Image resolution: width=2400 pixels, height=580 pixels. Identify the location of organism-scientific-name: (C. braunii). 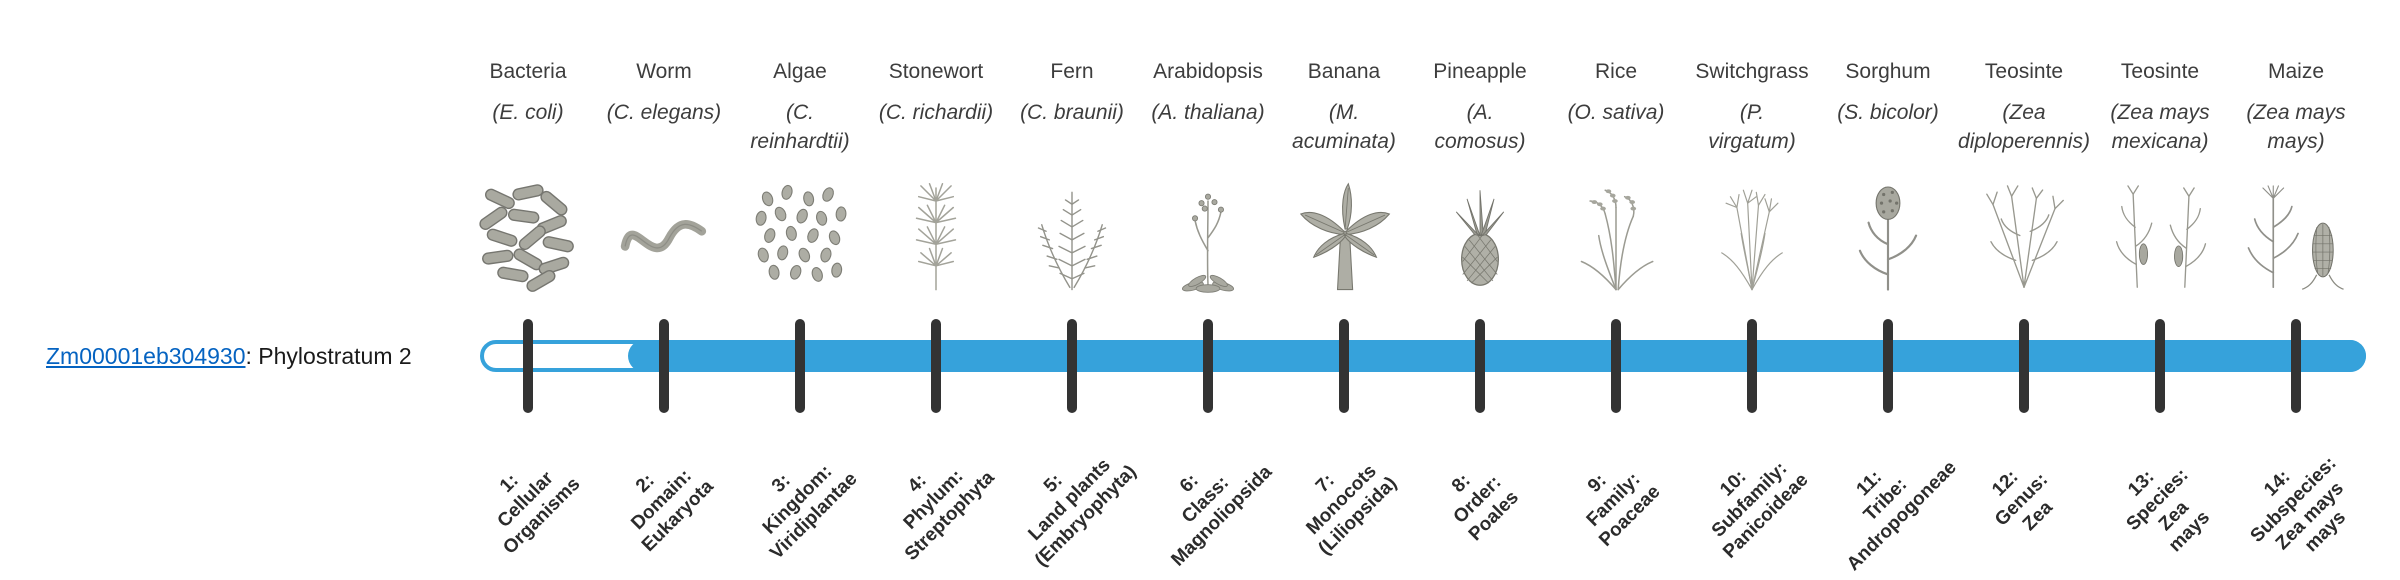
(1072, 112).